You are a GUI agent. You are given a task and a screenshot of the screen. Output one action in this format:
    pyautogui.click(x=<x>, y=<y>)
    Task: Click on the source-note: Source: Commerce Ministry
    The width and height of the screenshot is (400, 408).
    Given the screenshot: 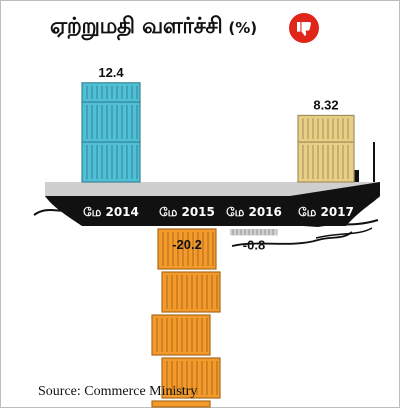 What is the action you would take?
    pyautogui.click(x=118, y=391)
    